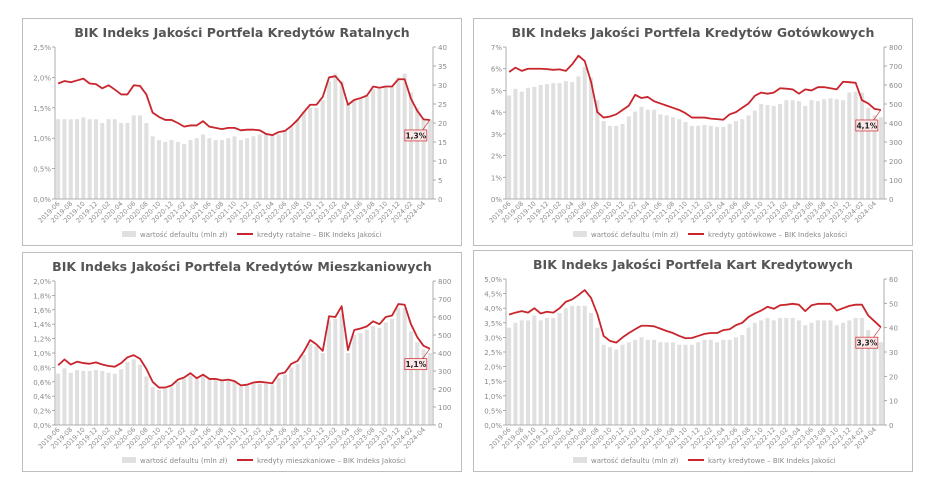 The width and height of the screenshot is (948, 492). Describe the element at coordinates (442, 143) in the screenshot. I see `right-tick-label: 15` at that location.